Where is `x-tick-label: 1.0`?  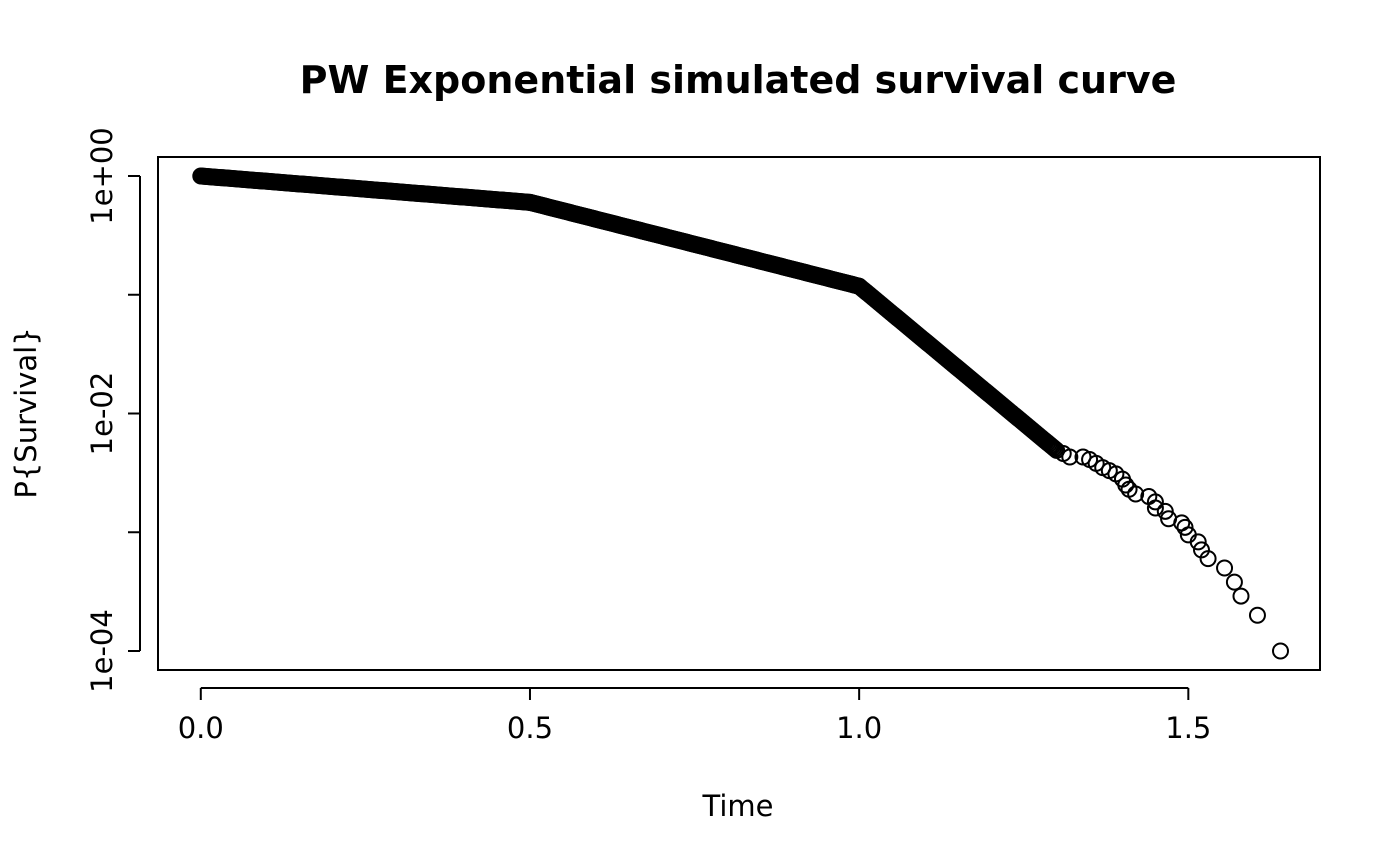 x-tick-label: 1.0 is located at coordinates (859, 728).